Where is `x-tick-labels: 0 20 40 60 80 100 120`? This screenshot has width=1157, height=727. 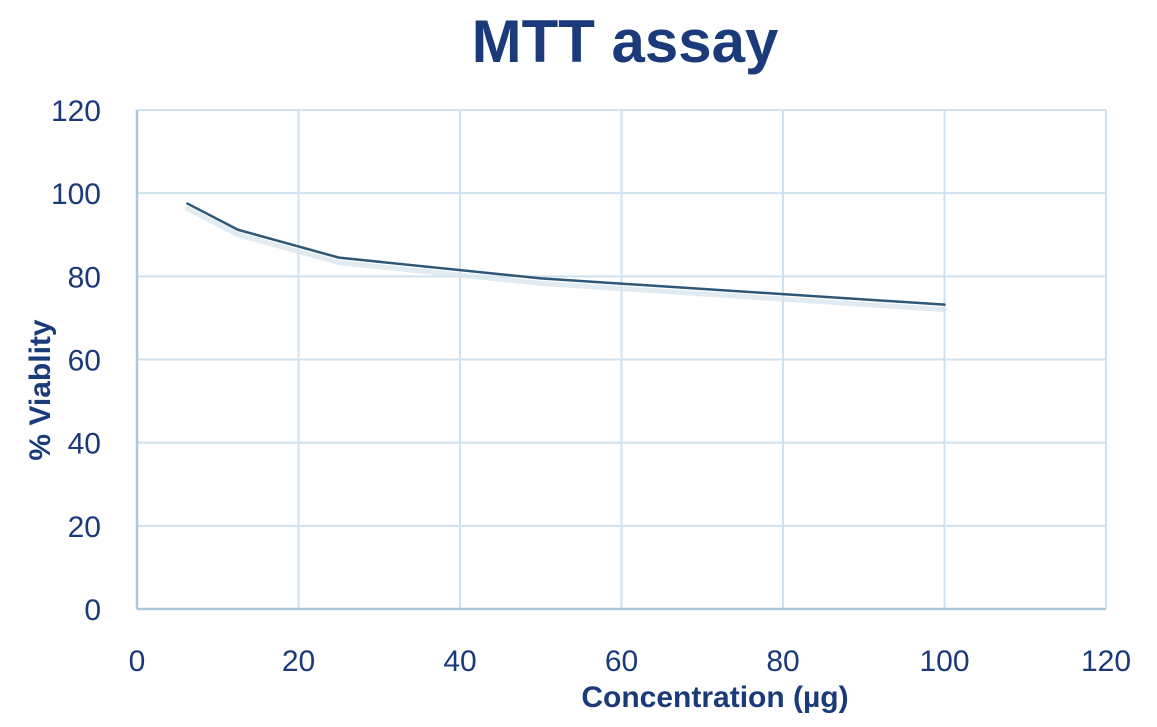 x-tick-labels: 0 20 40 60 80 100 120 is located at coordinates (630, 661).